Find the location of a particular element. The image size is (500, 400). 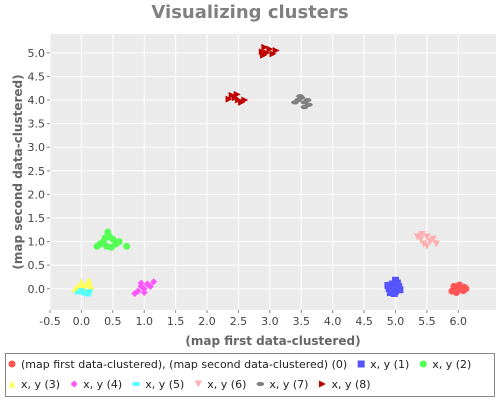

x-tick-label: 4.0 is located at coordinates (333, 321).